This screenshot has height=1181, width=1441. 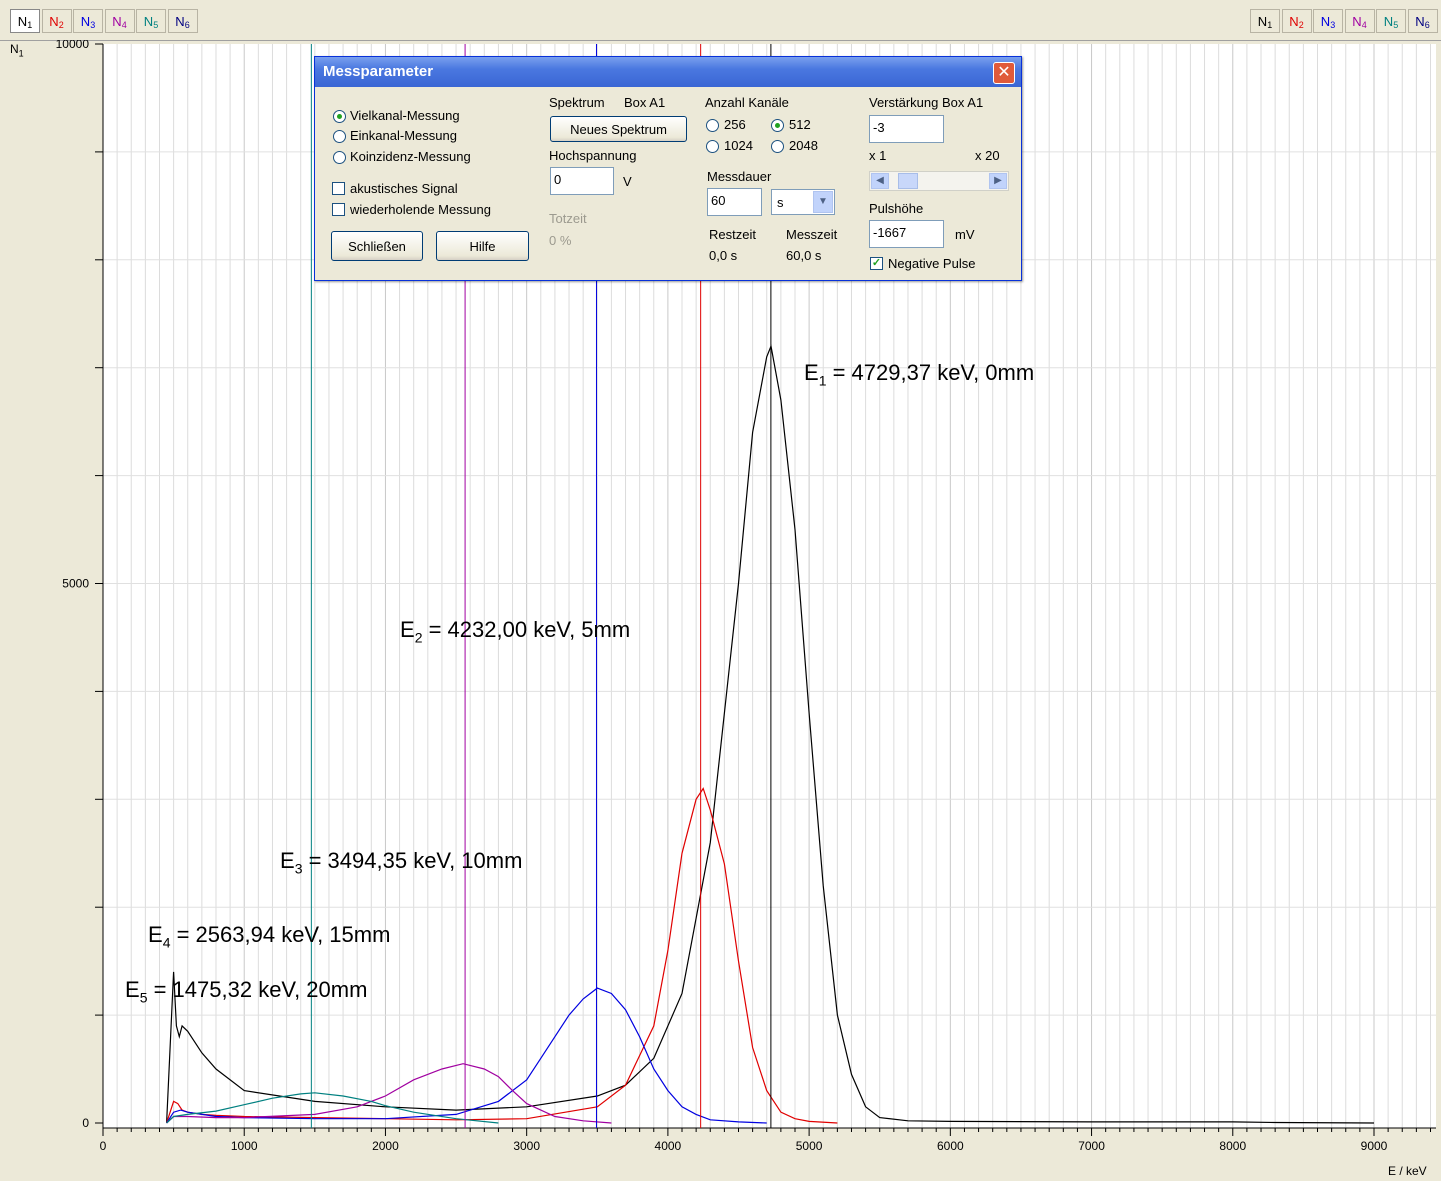 What do you see at coordinates (526, 1146) in the screenshot?
I see `x-tick-label: 3000` at bounding box center [526, 1146].